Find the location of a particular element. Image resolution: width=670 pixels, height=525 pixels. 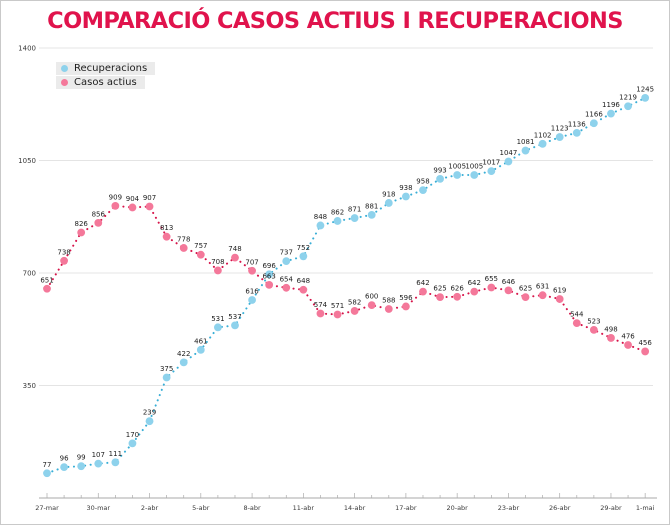

data-point-label: 537 is located at coordinates (234, 317).